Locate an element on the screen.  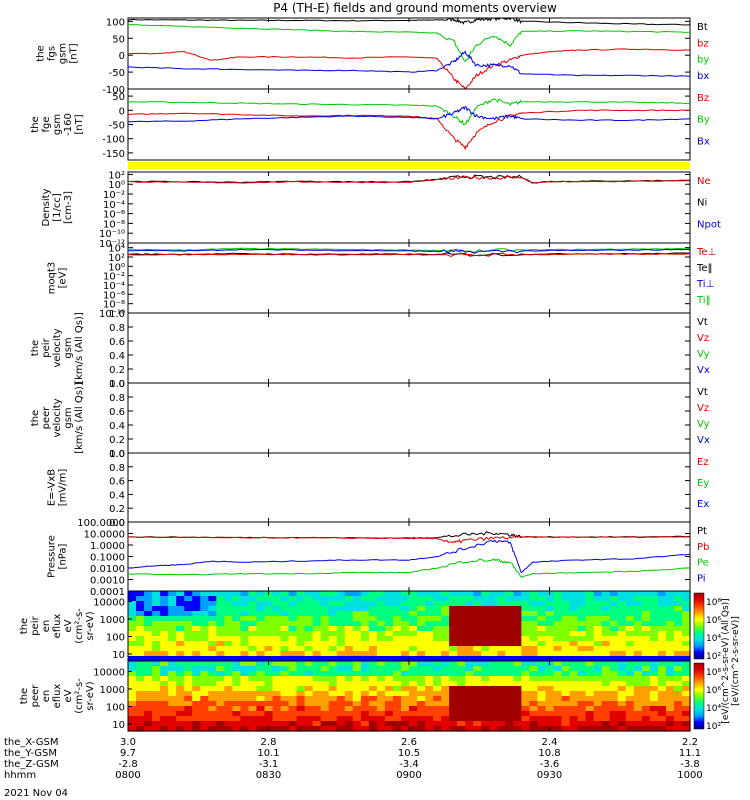
xaxis-tick-label: 2.4 is located at coordinates (550, 742).